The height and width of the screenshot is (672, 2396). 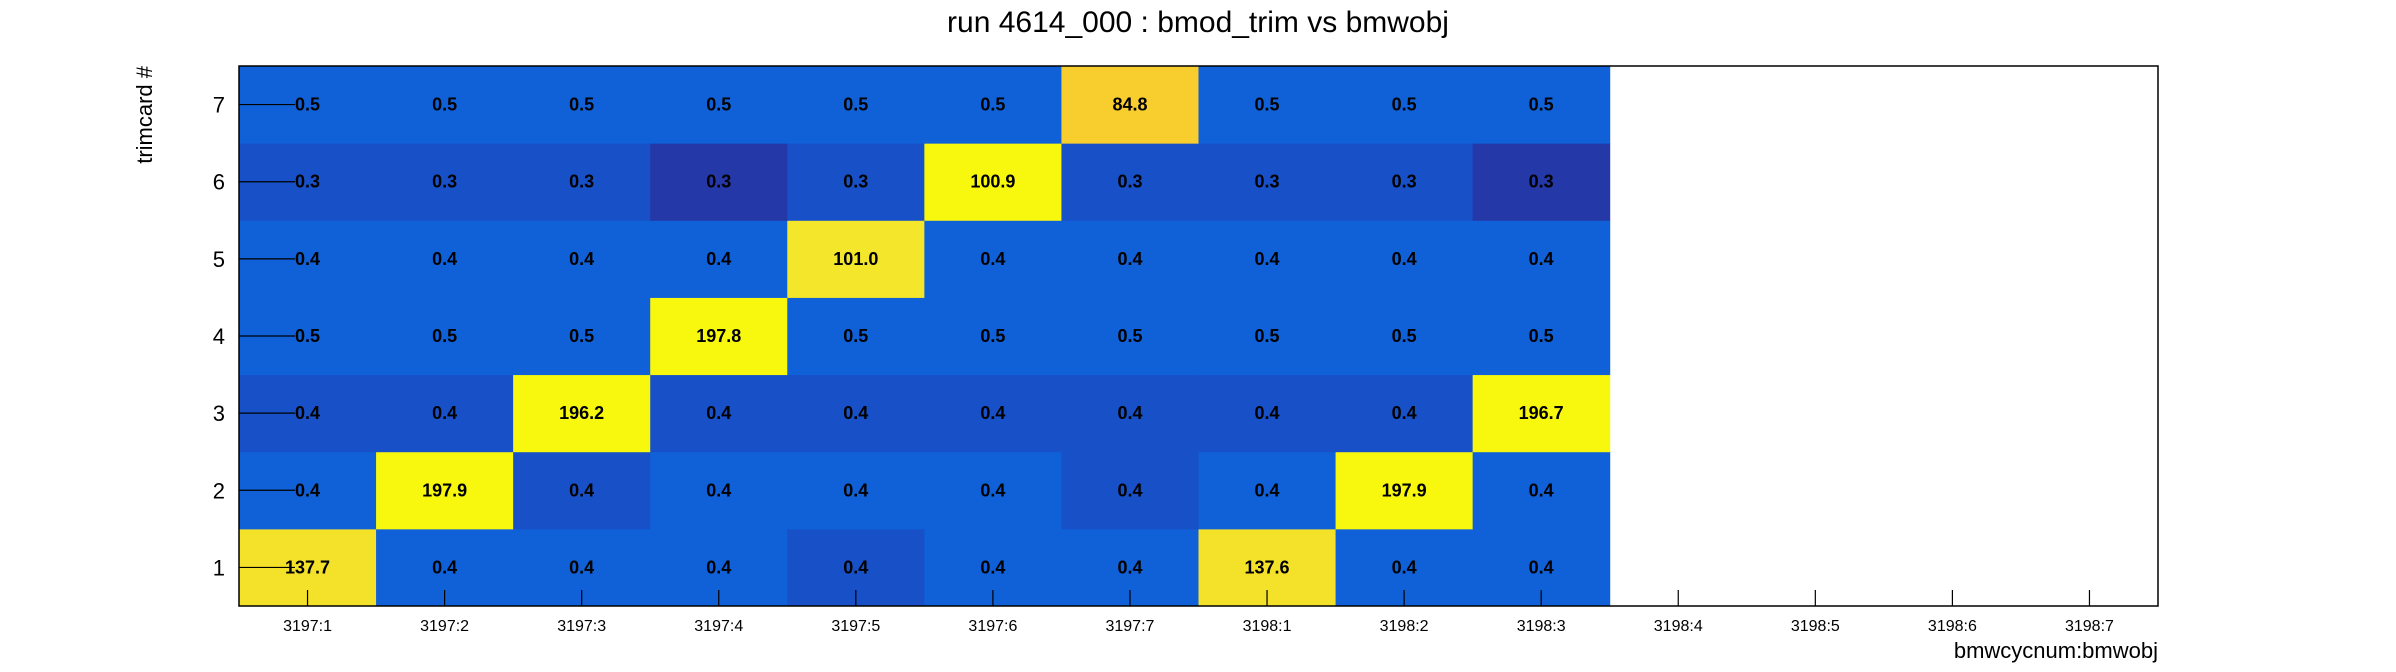 I want to click on cell-value-label: 197.8, so click(x=718, y=336).